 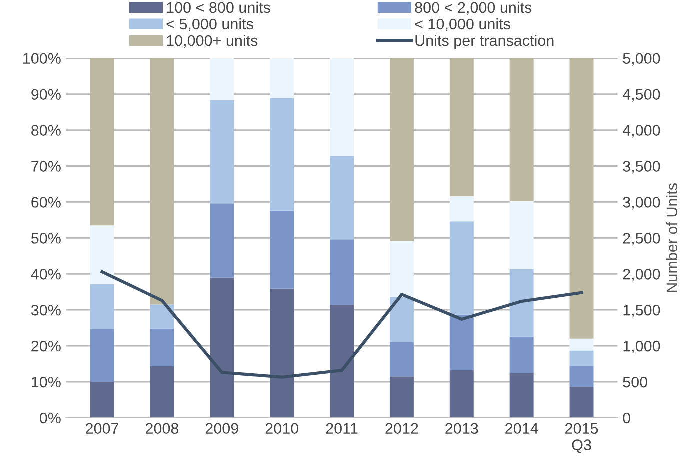 What do you see at coordinates (212, 41) in the screenshot?
I see `legend-label: 10,000+ units` at bounding box center [212, 41].